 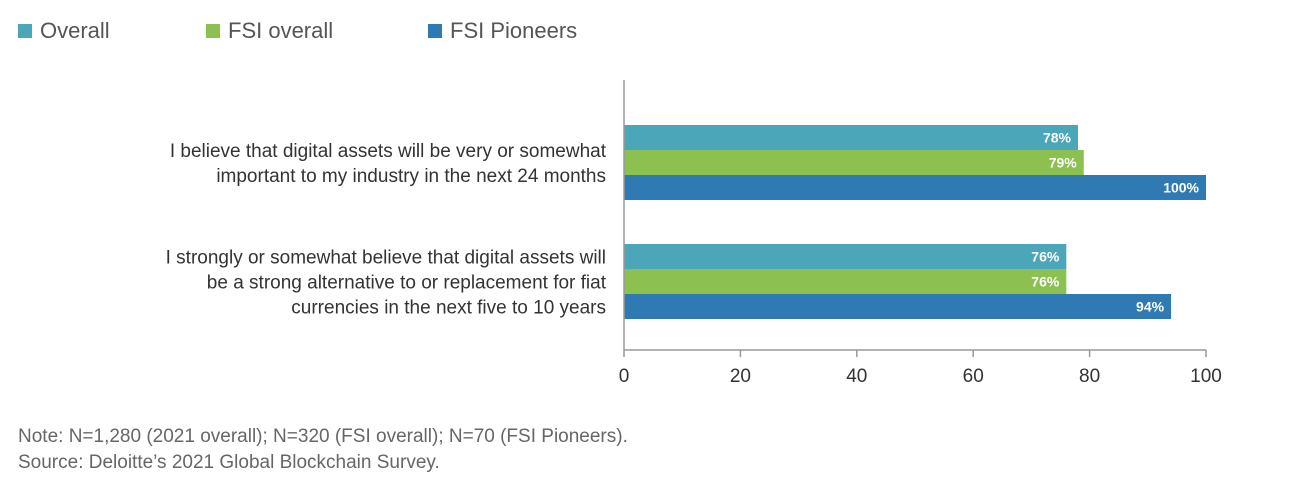 What do you see at coordinates (973, 376) in the screenshot?
I see `x-tick-label-60: 60` at bounding box center [973, 376].